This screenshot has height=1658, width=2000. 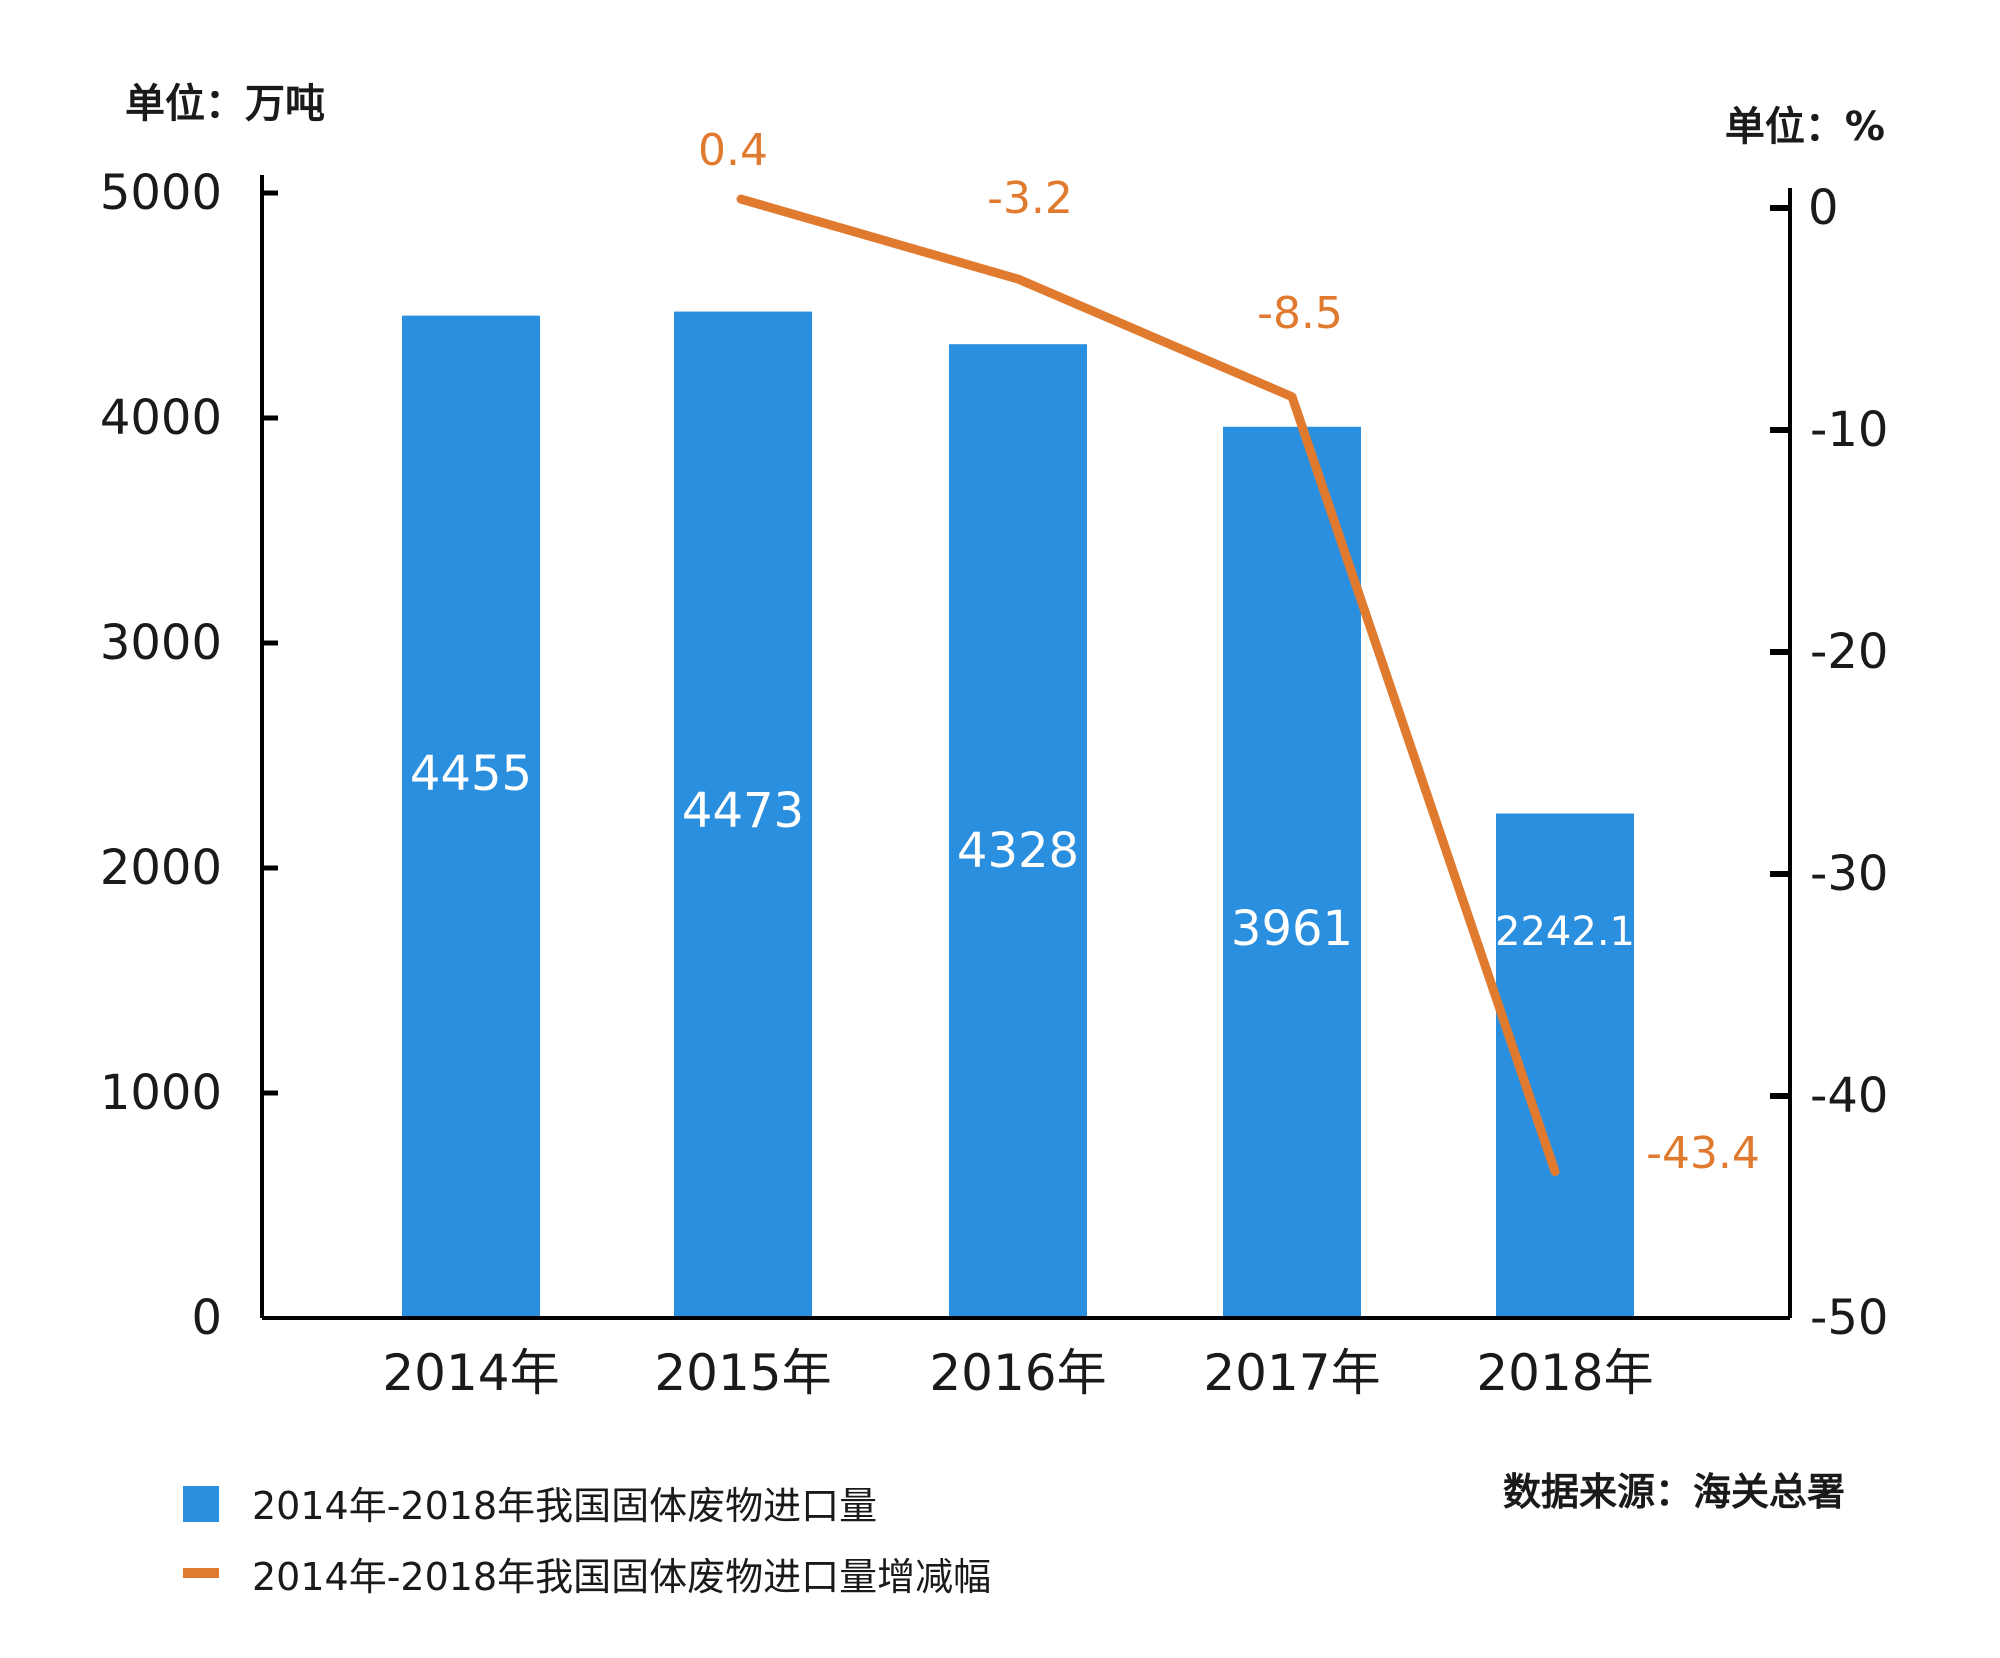 What do you see at coordinates (206, 1318) in the screenshot?
I see `left-tick-label-0: 0` at bounding box center [206, 1318].